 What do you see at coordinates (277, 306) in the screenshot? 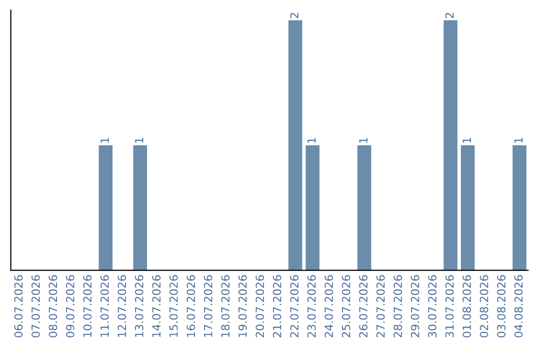
I see `x-tick-label: 21.07.2026` at bounding box center [277, 306].